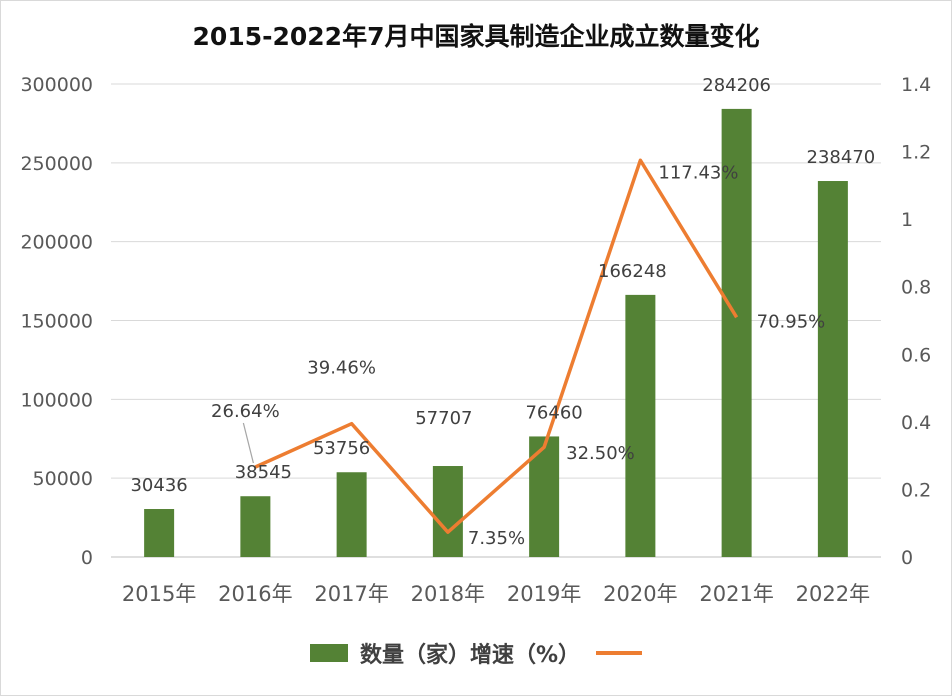  What do you see at coordinates (87, 558) in the screenshot?
I see `y-left-tick-label: 0` at bounding box center [87, 558].